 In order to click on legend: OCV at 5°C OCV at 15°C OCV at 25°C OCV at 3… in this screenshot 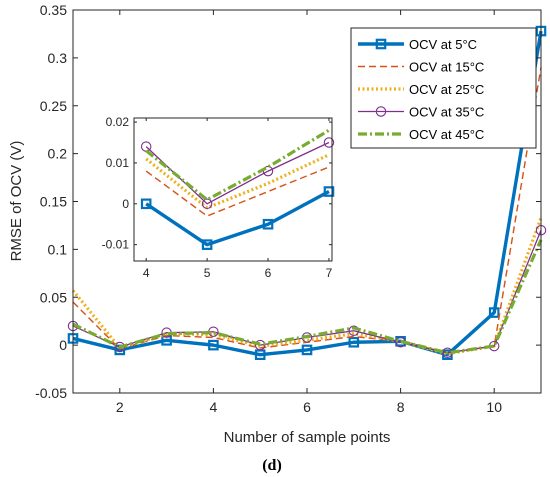, I will do `click(443, 88)`.